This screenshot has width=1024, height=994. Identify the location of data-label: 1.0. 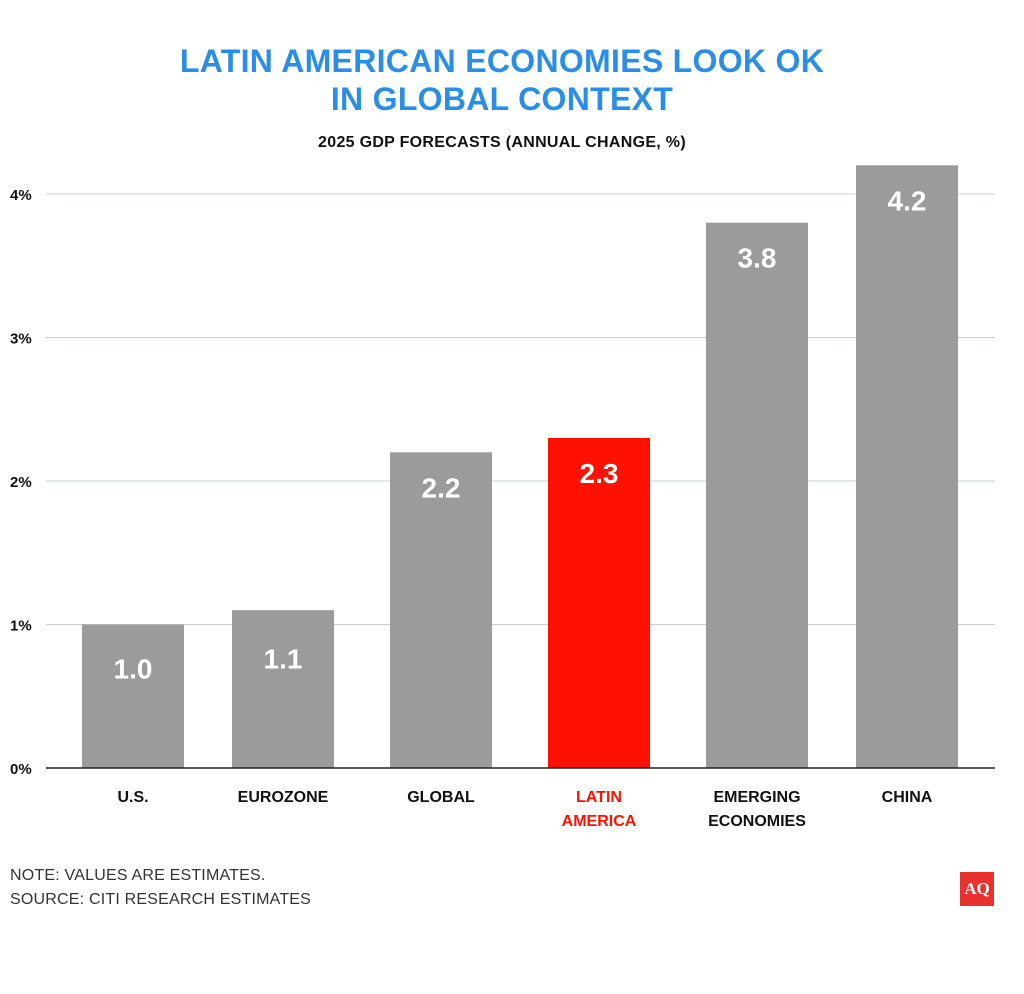
(133, 669).